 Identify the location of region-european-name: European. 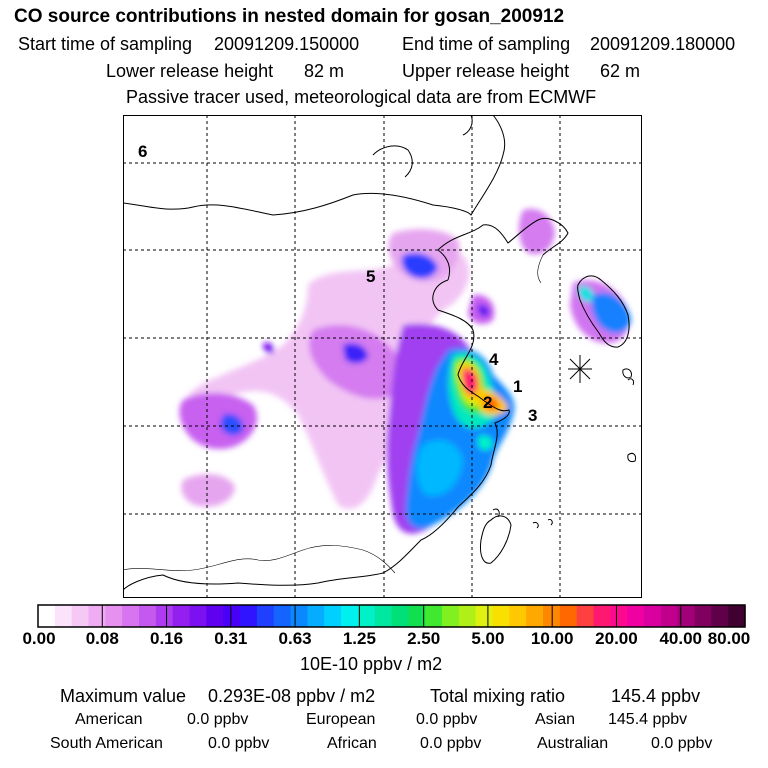
(341, 719).